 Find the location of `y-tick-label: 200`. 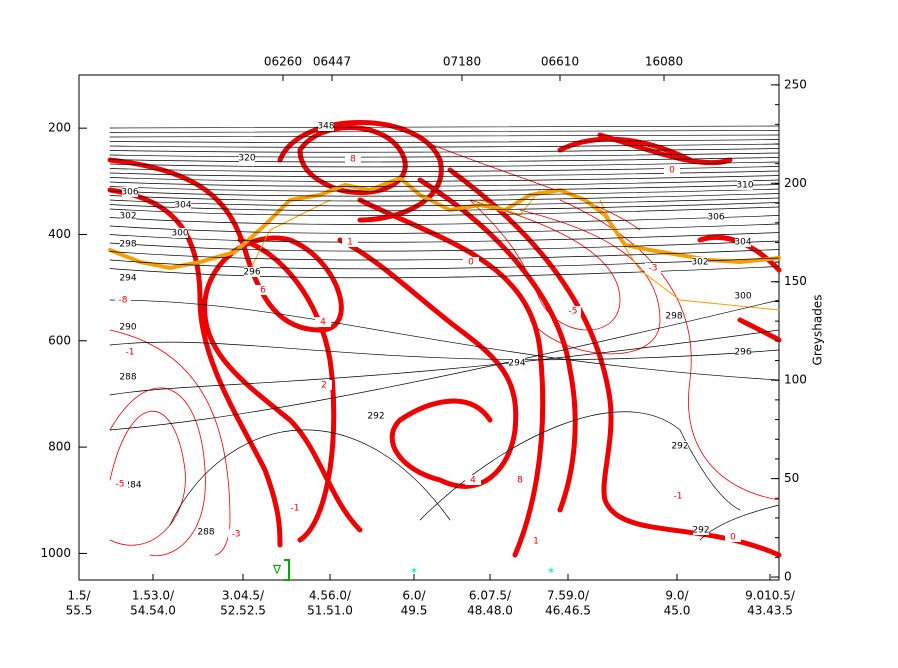

y-tick-label: 200 is located at coordinates (59, 128).